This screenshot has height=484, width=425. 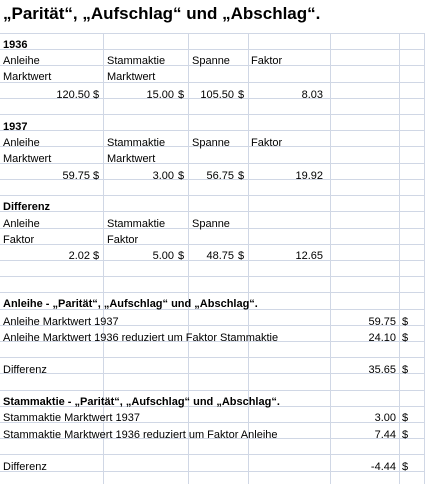 What do you see at coordinates (211, 143) in the screenshot?
I see `cell-1937-col-c: Spanne` at bounding box center [211, 143].